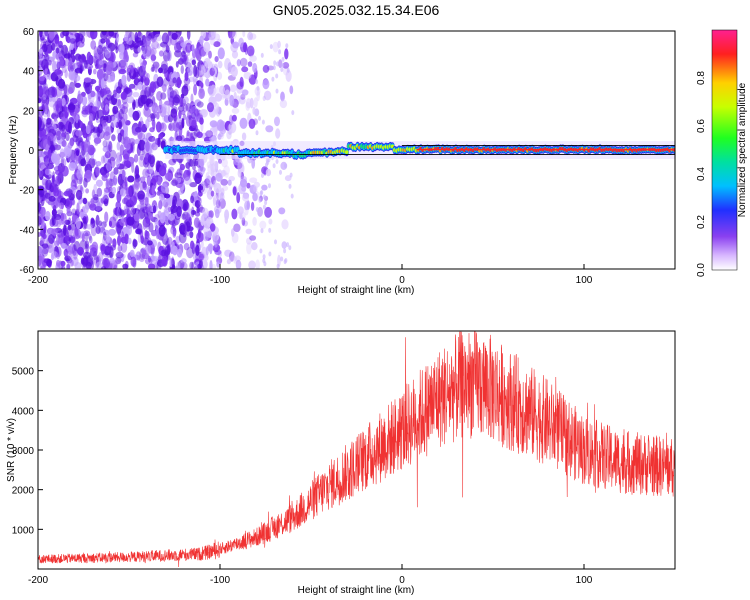 The width and height of the screenshot is (750, 600). What do you see at coordinates (701, 222) in the screenshot?
I see `colorbar-tick-label: 0.2` at bounding box center [701, 222].